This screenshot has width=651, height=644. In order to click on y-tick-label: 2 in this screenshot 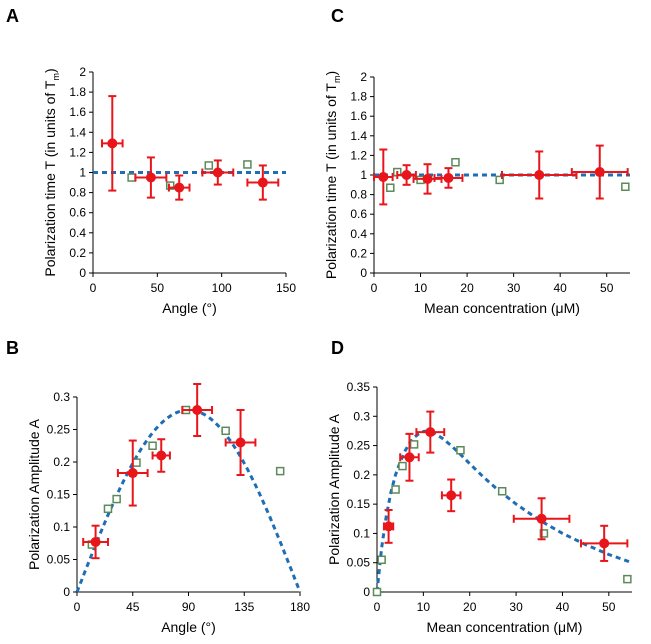, I will do `click(82, 72)`.